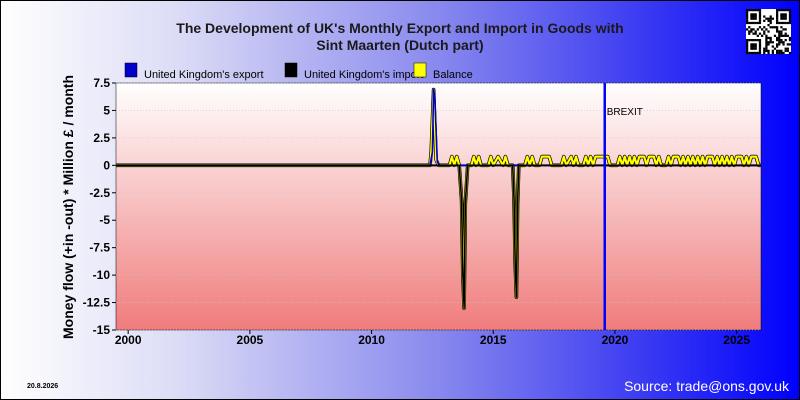  What do you see at coordinates (106, 165) in the screenshot?
I see `y-tick-label: 0` at bounding box center [106, 165].